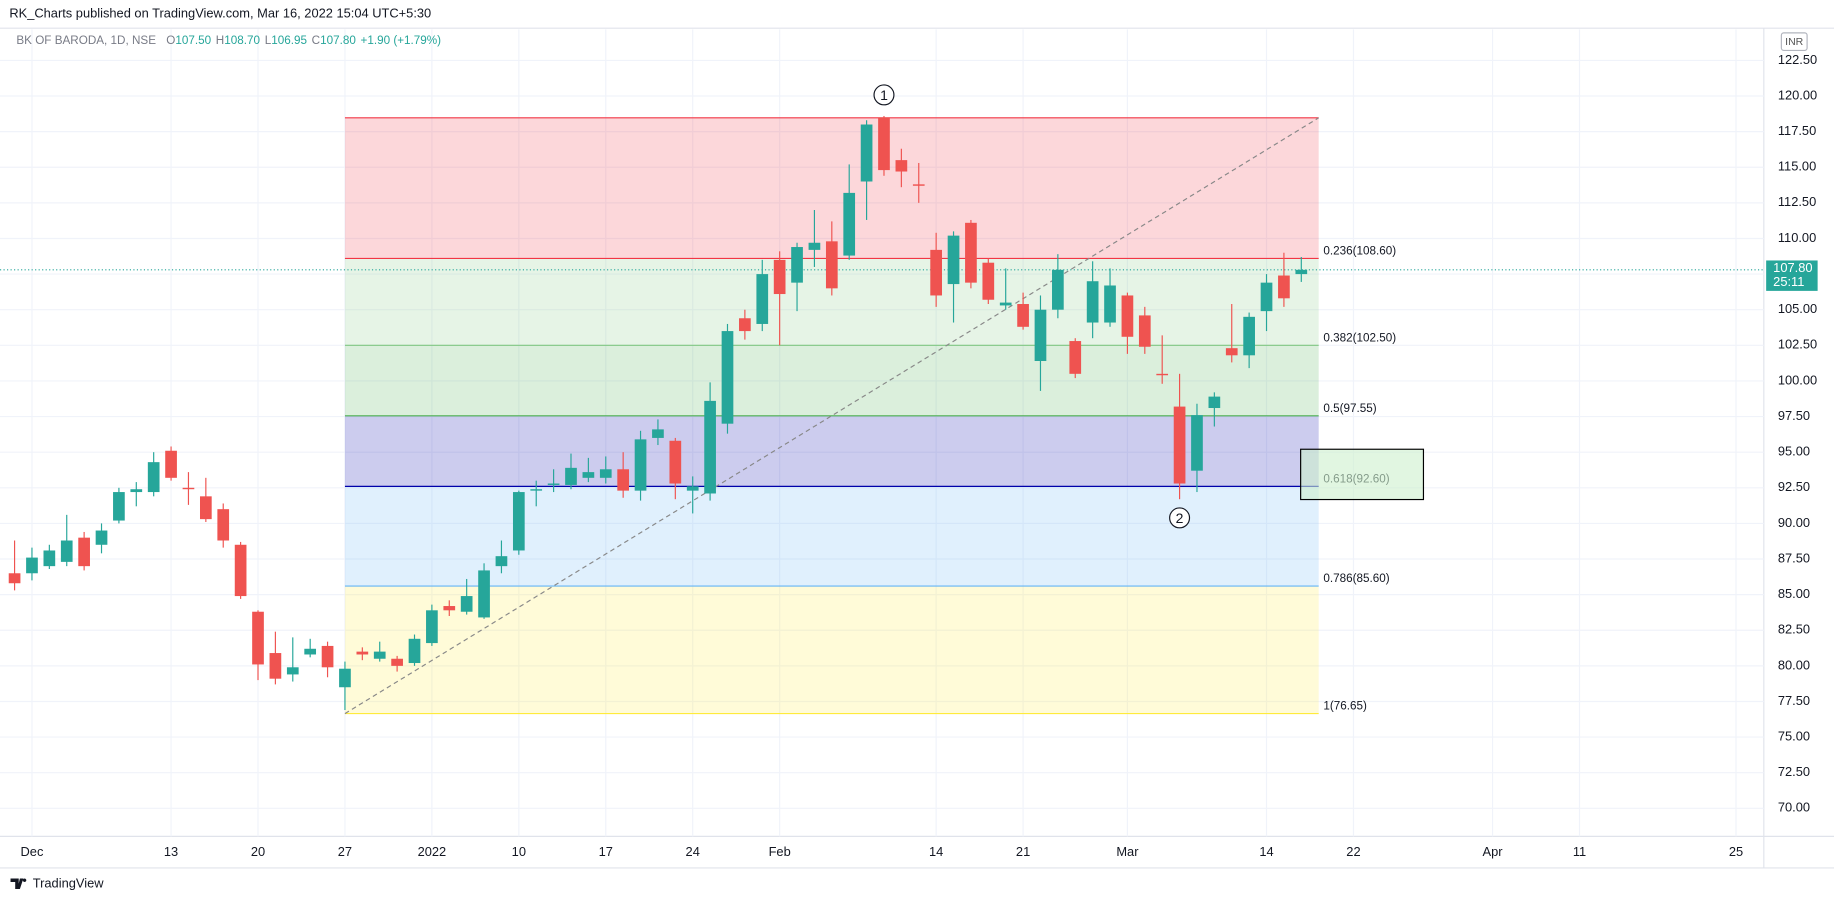  I want to click on x-tick-label: Feb, so click(780, 851).